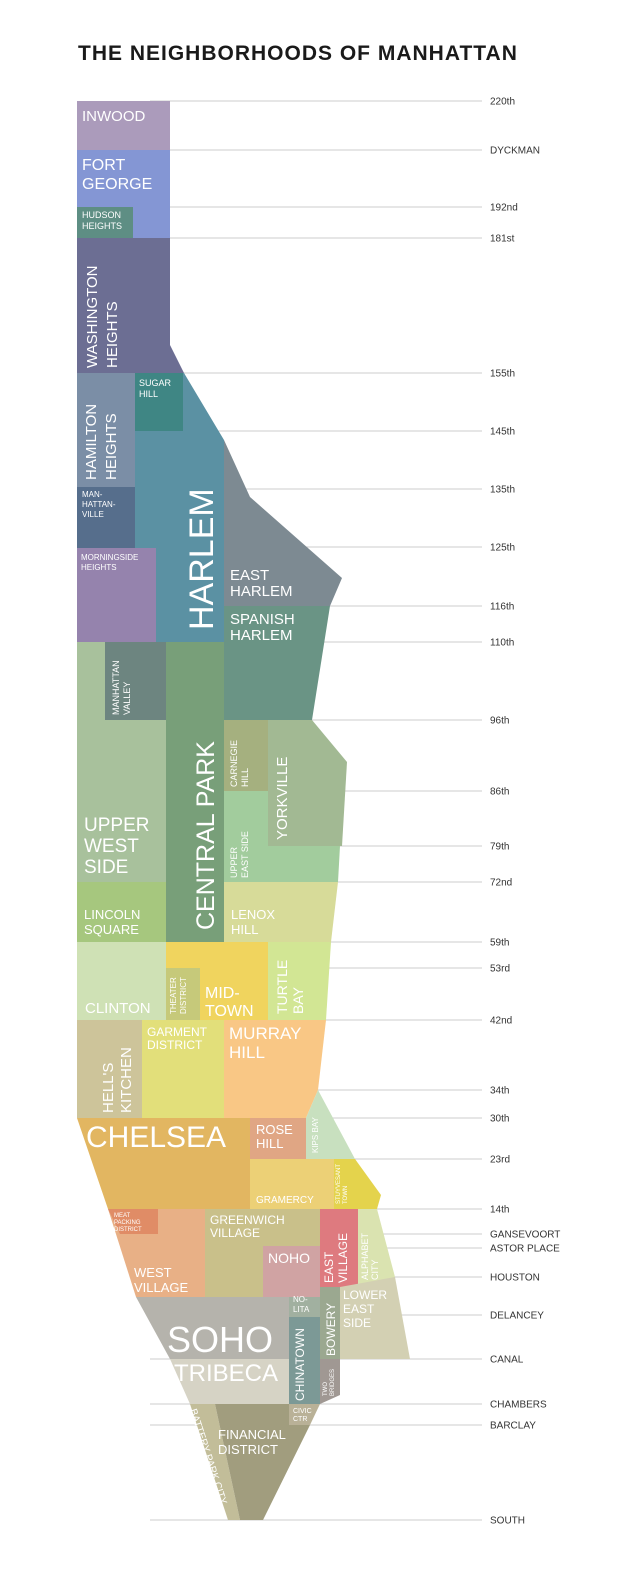 Image resolution: width=620 pixels, height=1595 pixels. Describe the element at coordinates (307, 783) in the screenshot. I see `region-yorkville` at that location.